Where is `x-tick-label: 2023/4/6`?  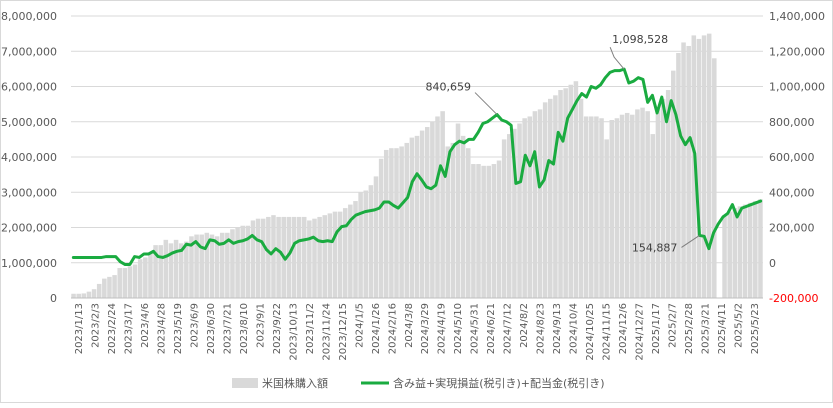
x-tick-label: 2023/4/6 is located at coordinates (145, 325).